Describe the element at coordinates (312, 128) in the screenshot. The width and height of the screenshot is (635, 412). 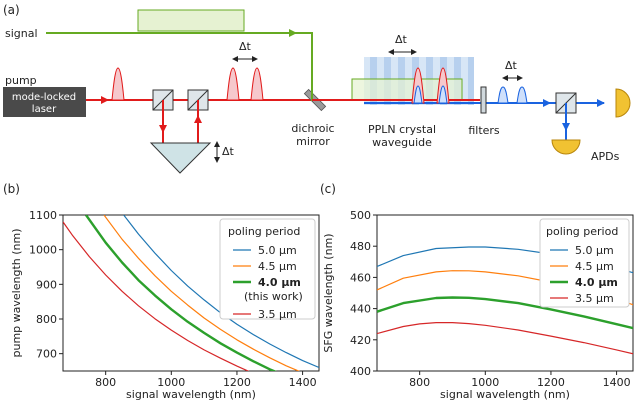
I see `dichroic-label-line1: dichroic` at that location.